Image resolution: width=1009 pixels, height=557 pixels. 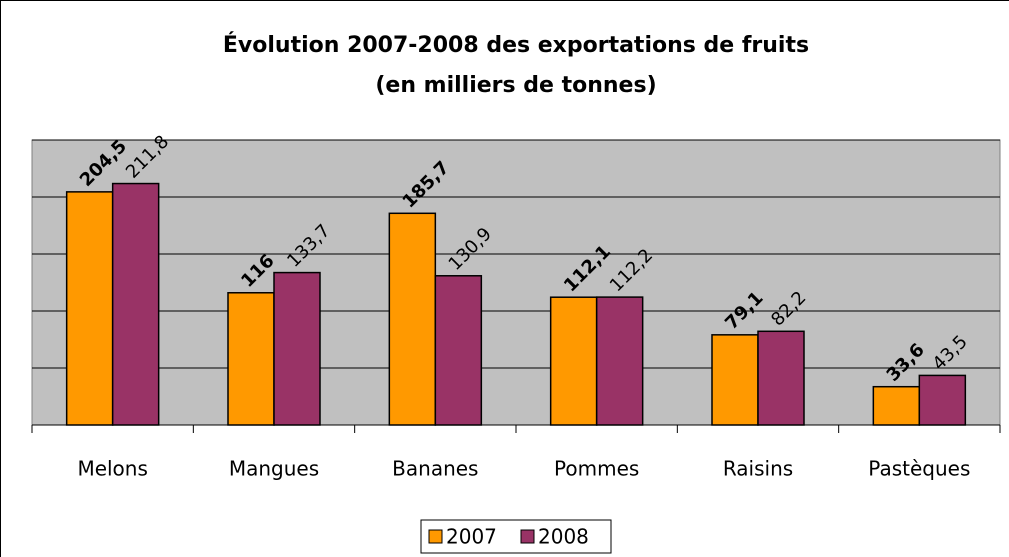 I want to click on x-tick-label: Raisins, so click(x=758, y=469).